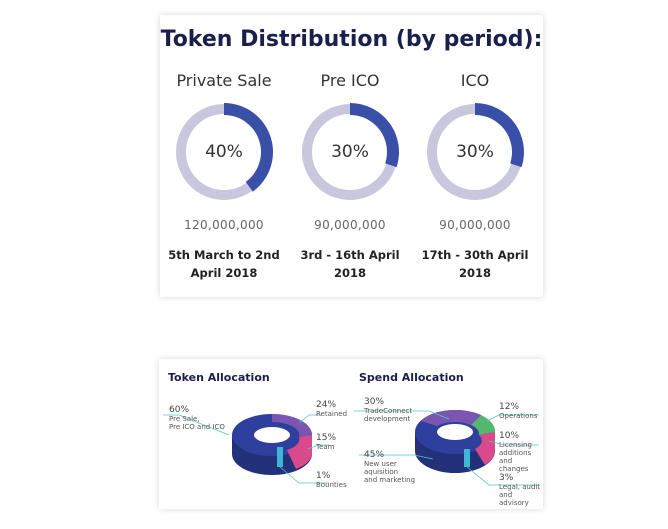 Image resolution: width=668 pixels, height=529 pixels. What do you see at coordinates (280, 457) in the screenshot?
I see `ring-slice-bounties` at bounding box center [280, 457].